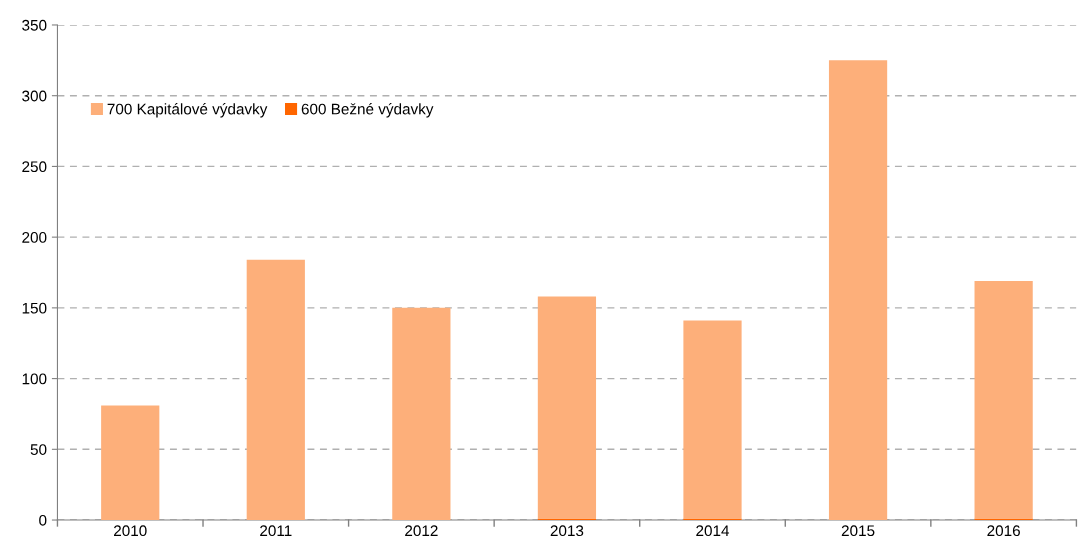  What do you see at coordinates (276, 531) in the screenshot?
I see `x-tick-label: 2011` at bounding box center [276, 531].